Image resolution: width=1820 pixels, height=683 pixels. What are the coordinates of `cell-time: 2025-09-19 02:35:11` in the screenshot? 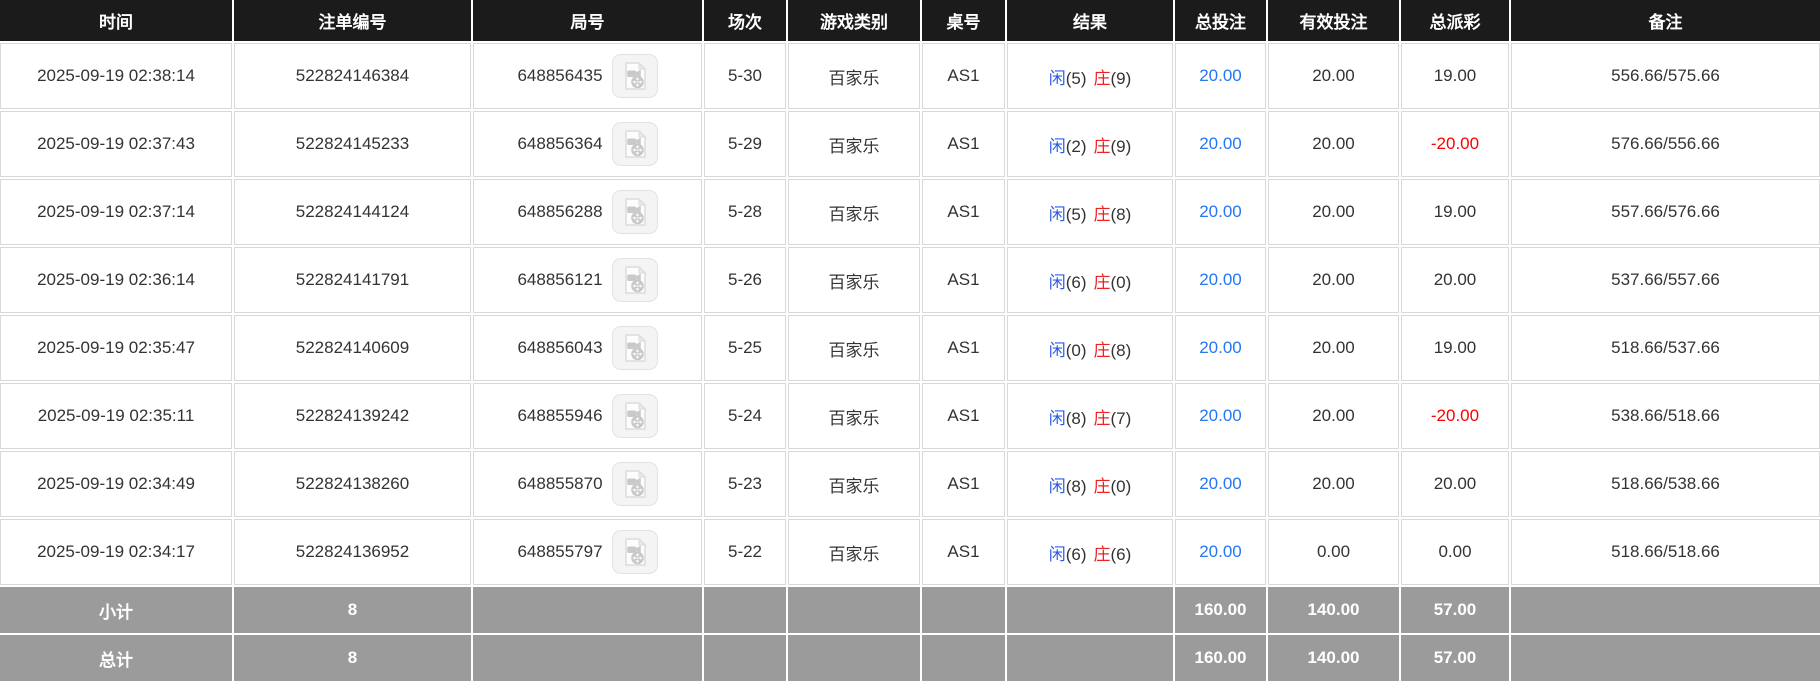 It's located at (116, 416).